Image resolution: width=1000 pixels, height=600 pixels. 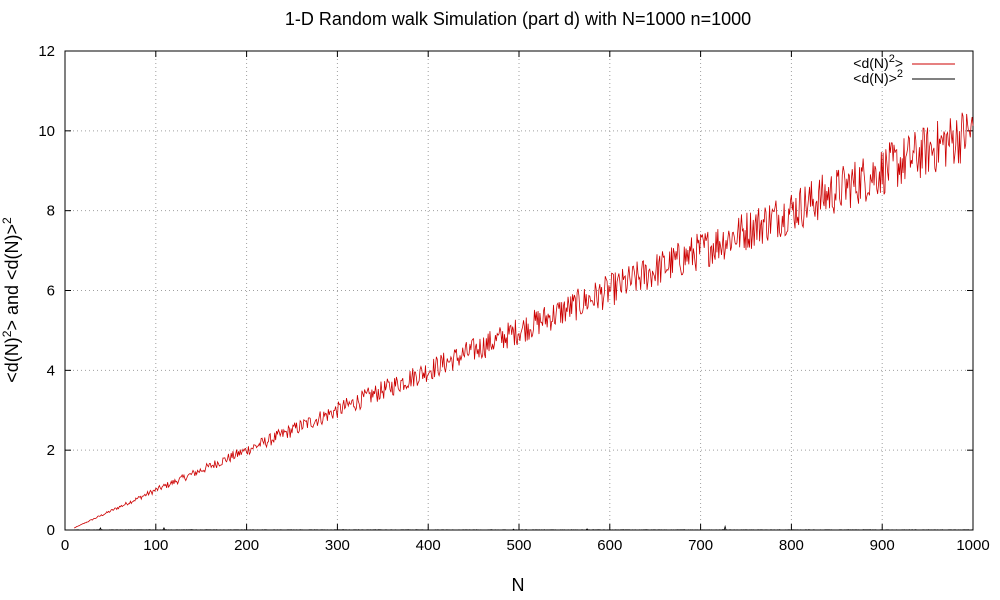 I want to click on y-axis-label: <d(N)2> and <d(N)>2, so click(x=11, y=300).